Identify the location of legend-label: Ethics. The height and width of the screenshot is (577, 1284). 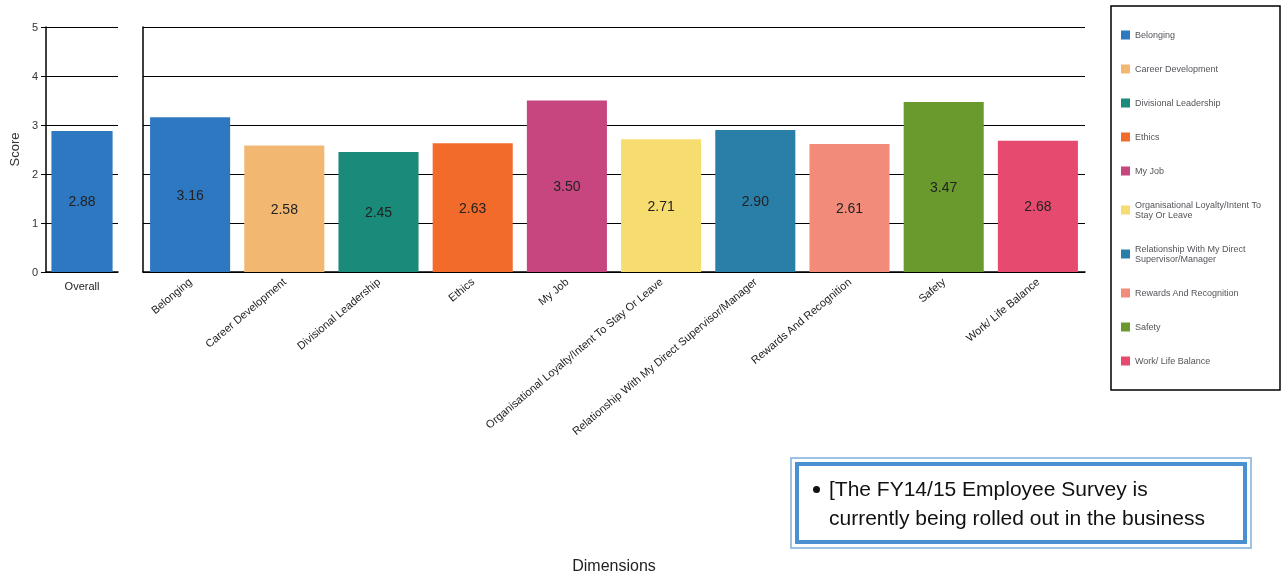
(1148, 137).